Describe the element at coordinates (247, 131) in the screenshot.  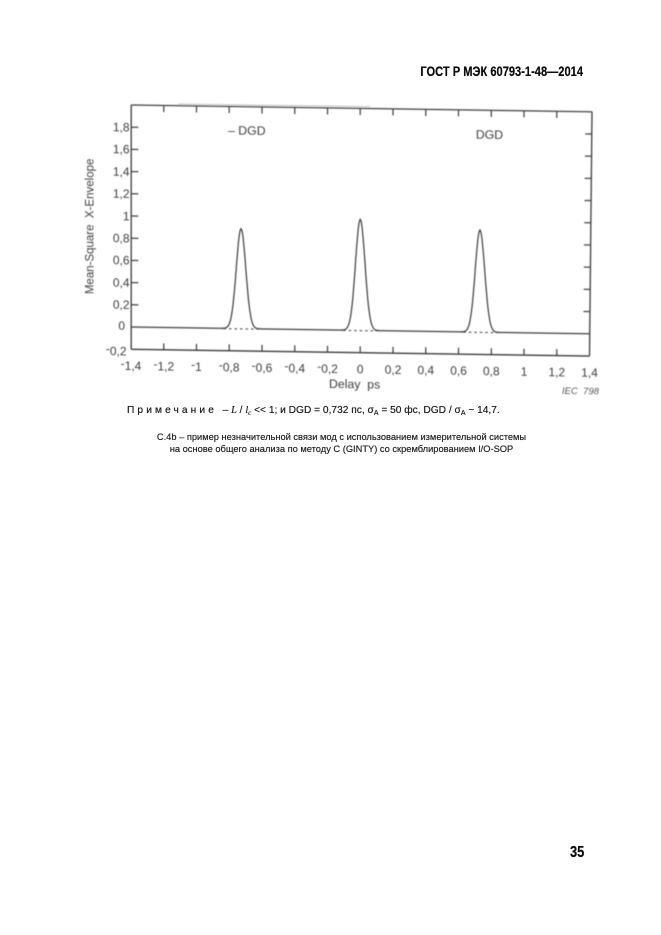
I see `svg-text: – DGD` at that location.